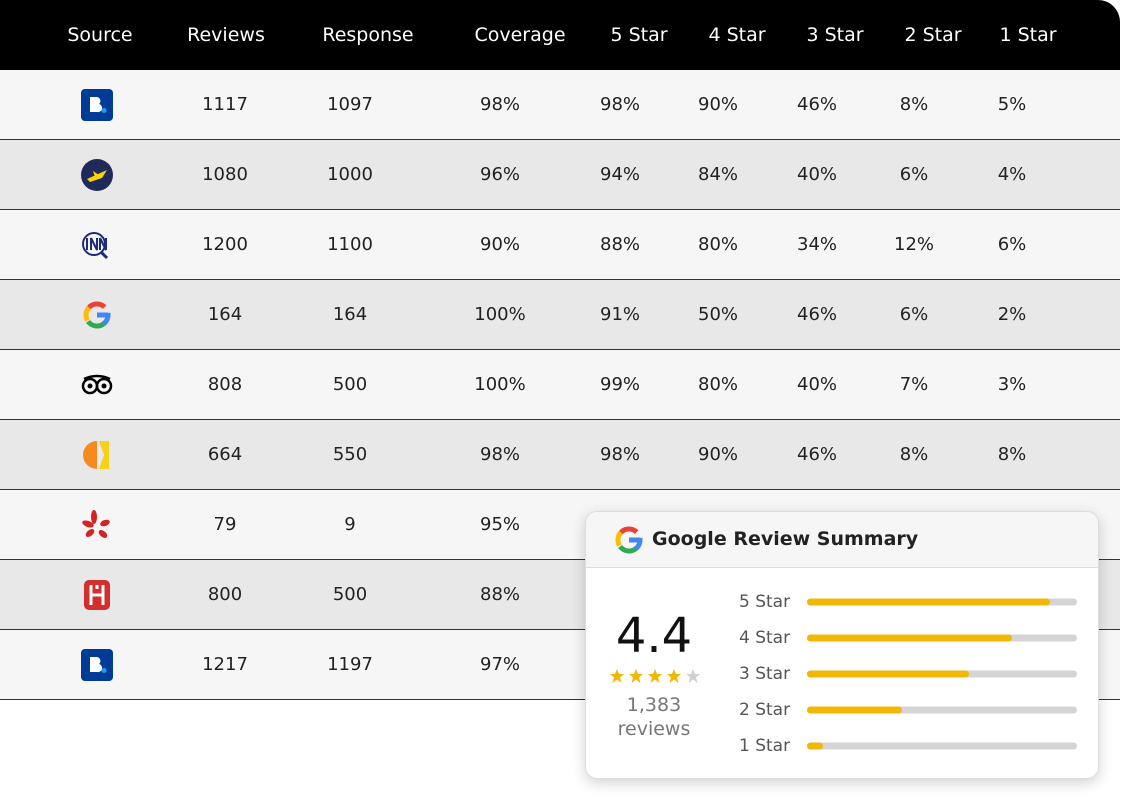  I want to click on table-cell: 5%, so click(1012, 104).